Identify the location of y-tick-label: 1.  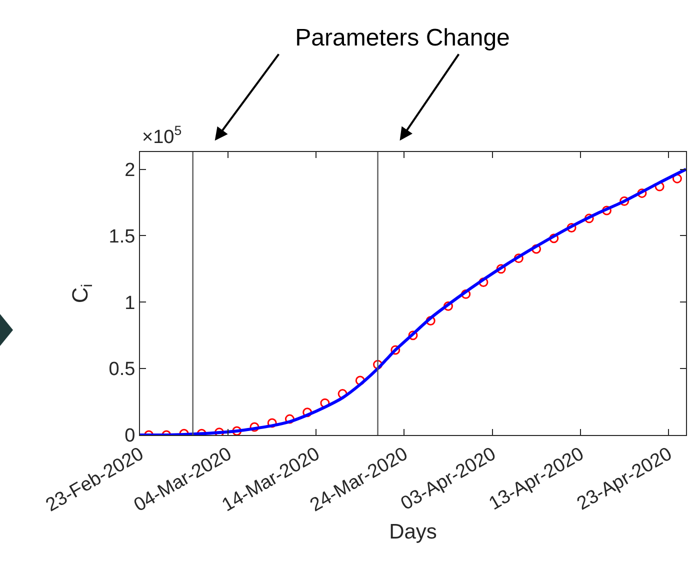
(130, 303).